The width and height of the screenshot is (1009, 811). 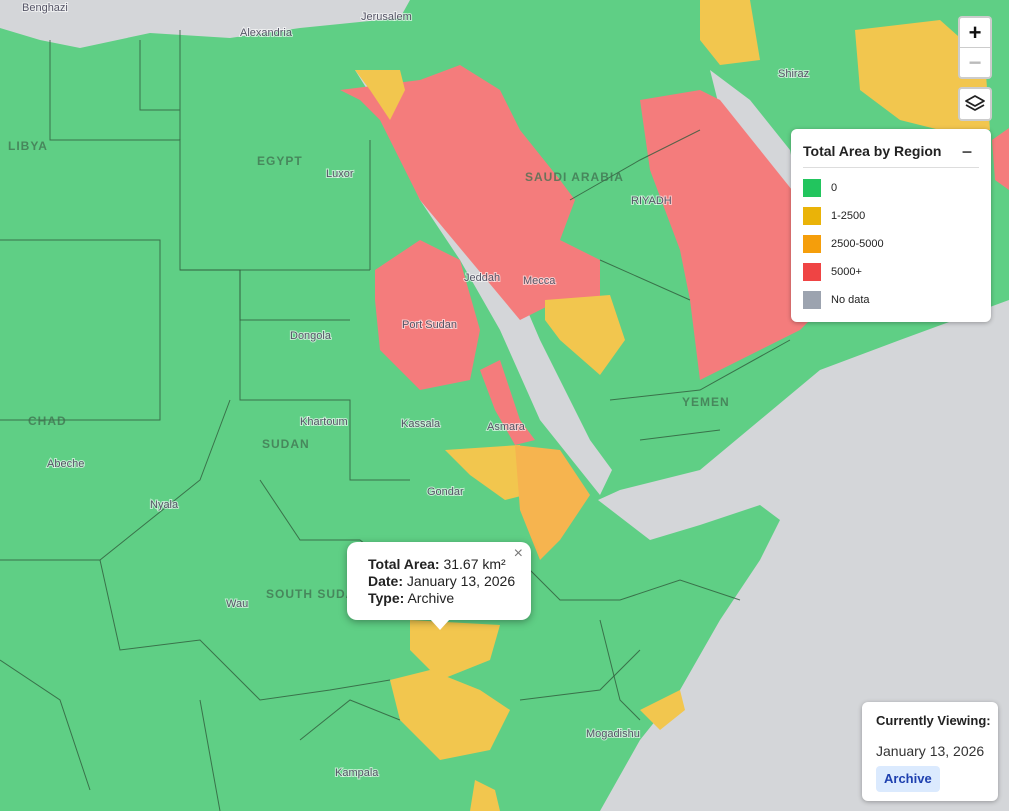 I want to click on field-label: Type:, so click(x=386, y=598).